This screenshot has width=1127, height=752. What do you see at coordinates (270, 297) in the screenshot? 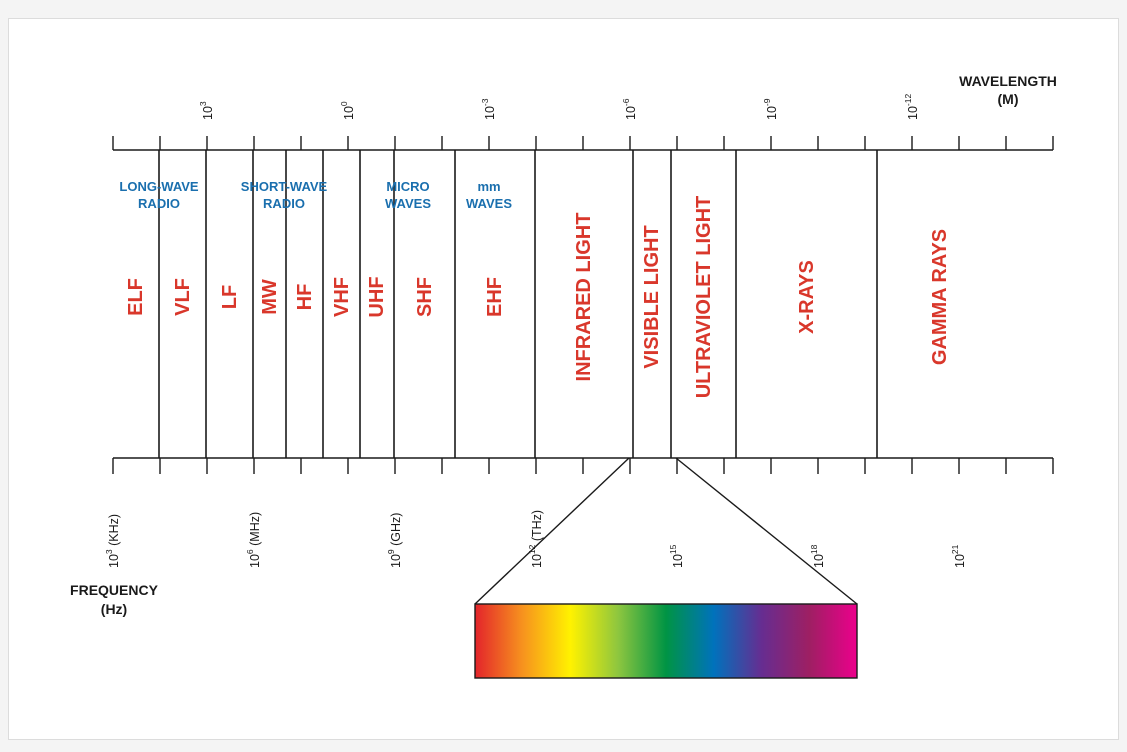
I see `band-label: MW` at bounding box center [270, 297].